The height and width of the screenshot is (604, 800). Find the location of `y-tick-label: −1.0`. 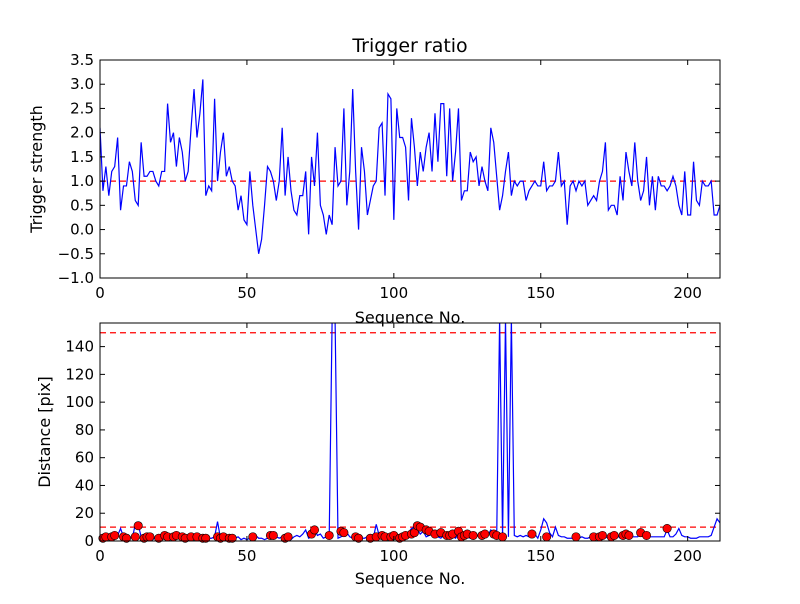

y-tick-label: −1.0 is located at coordinates (76, 278).